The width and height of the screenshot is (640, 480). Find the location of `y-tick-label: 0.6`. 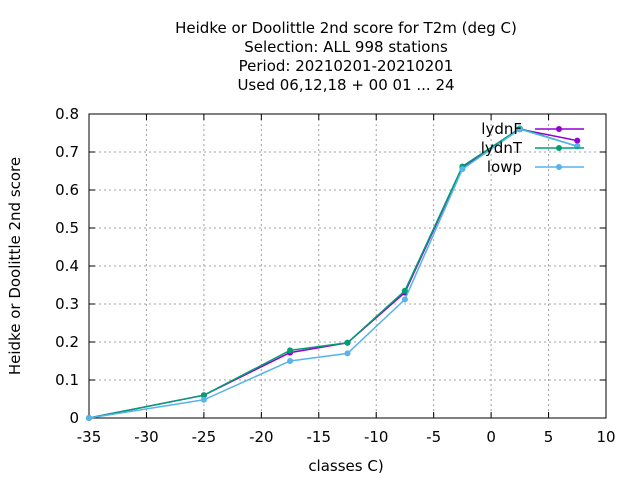

y-tick-label: 0.6 is located at coordinates (67, 190).